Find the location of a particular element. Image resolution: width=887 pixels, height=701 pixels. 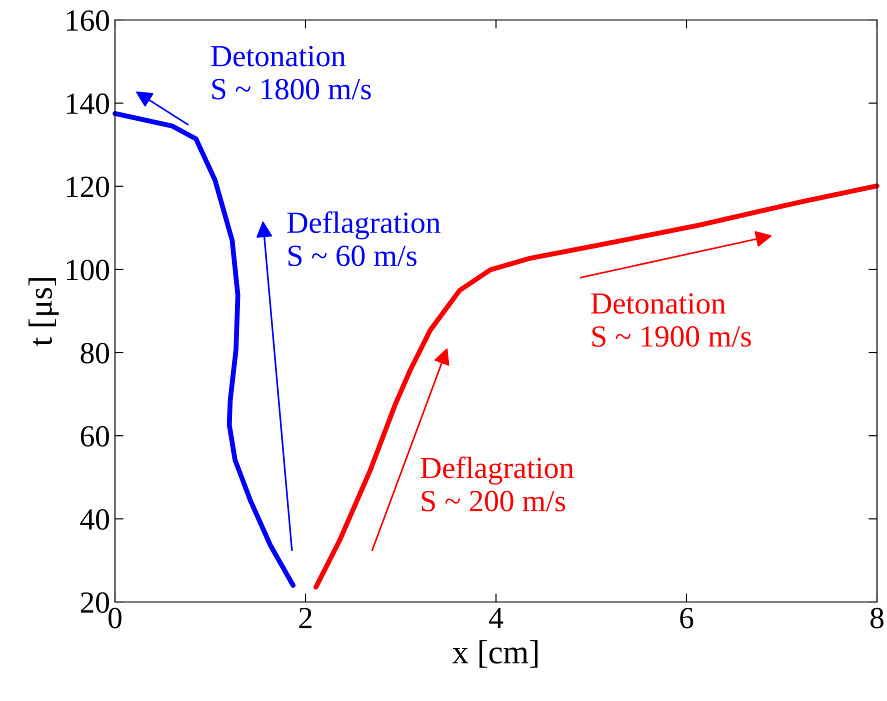

y-tick-label: 100 is located at coordinates (87, 270).